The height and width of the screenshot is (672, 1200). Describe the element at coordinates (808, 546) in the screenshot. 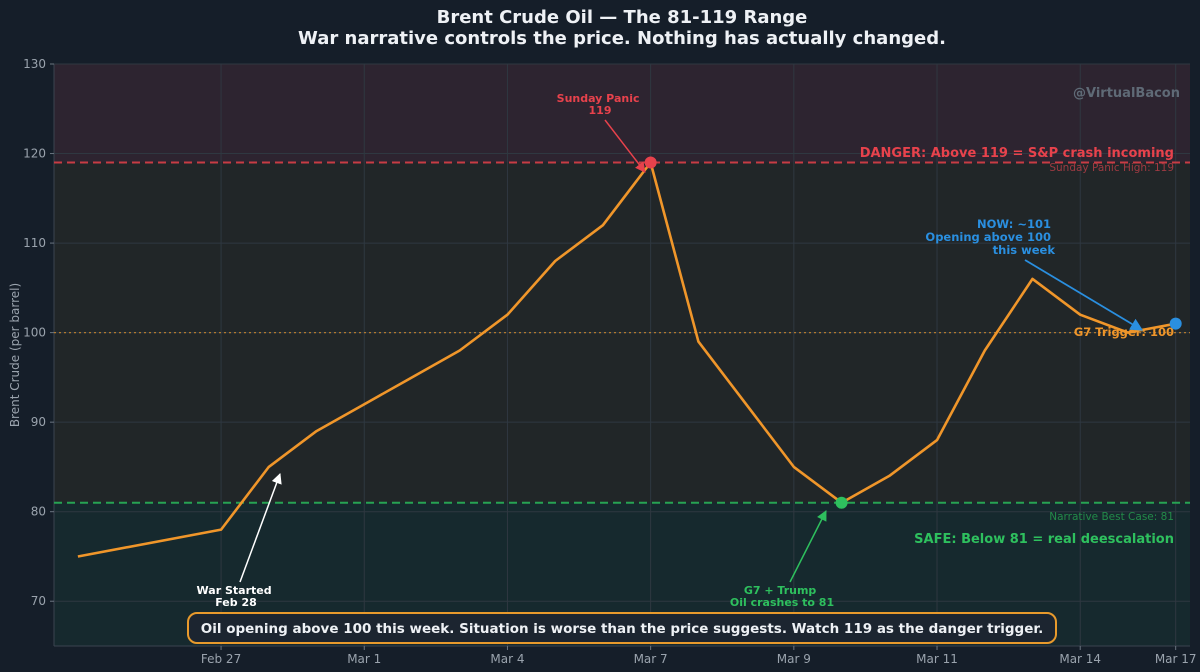

I see `g7-trump-arrow` at that location.